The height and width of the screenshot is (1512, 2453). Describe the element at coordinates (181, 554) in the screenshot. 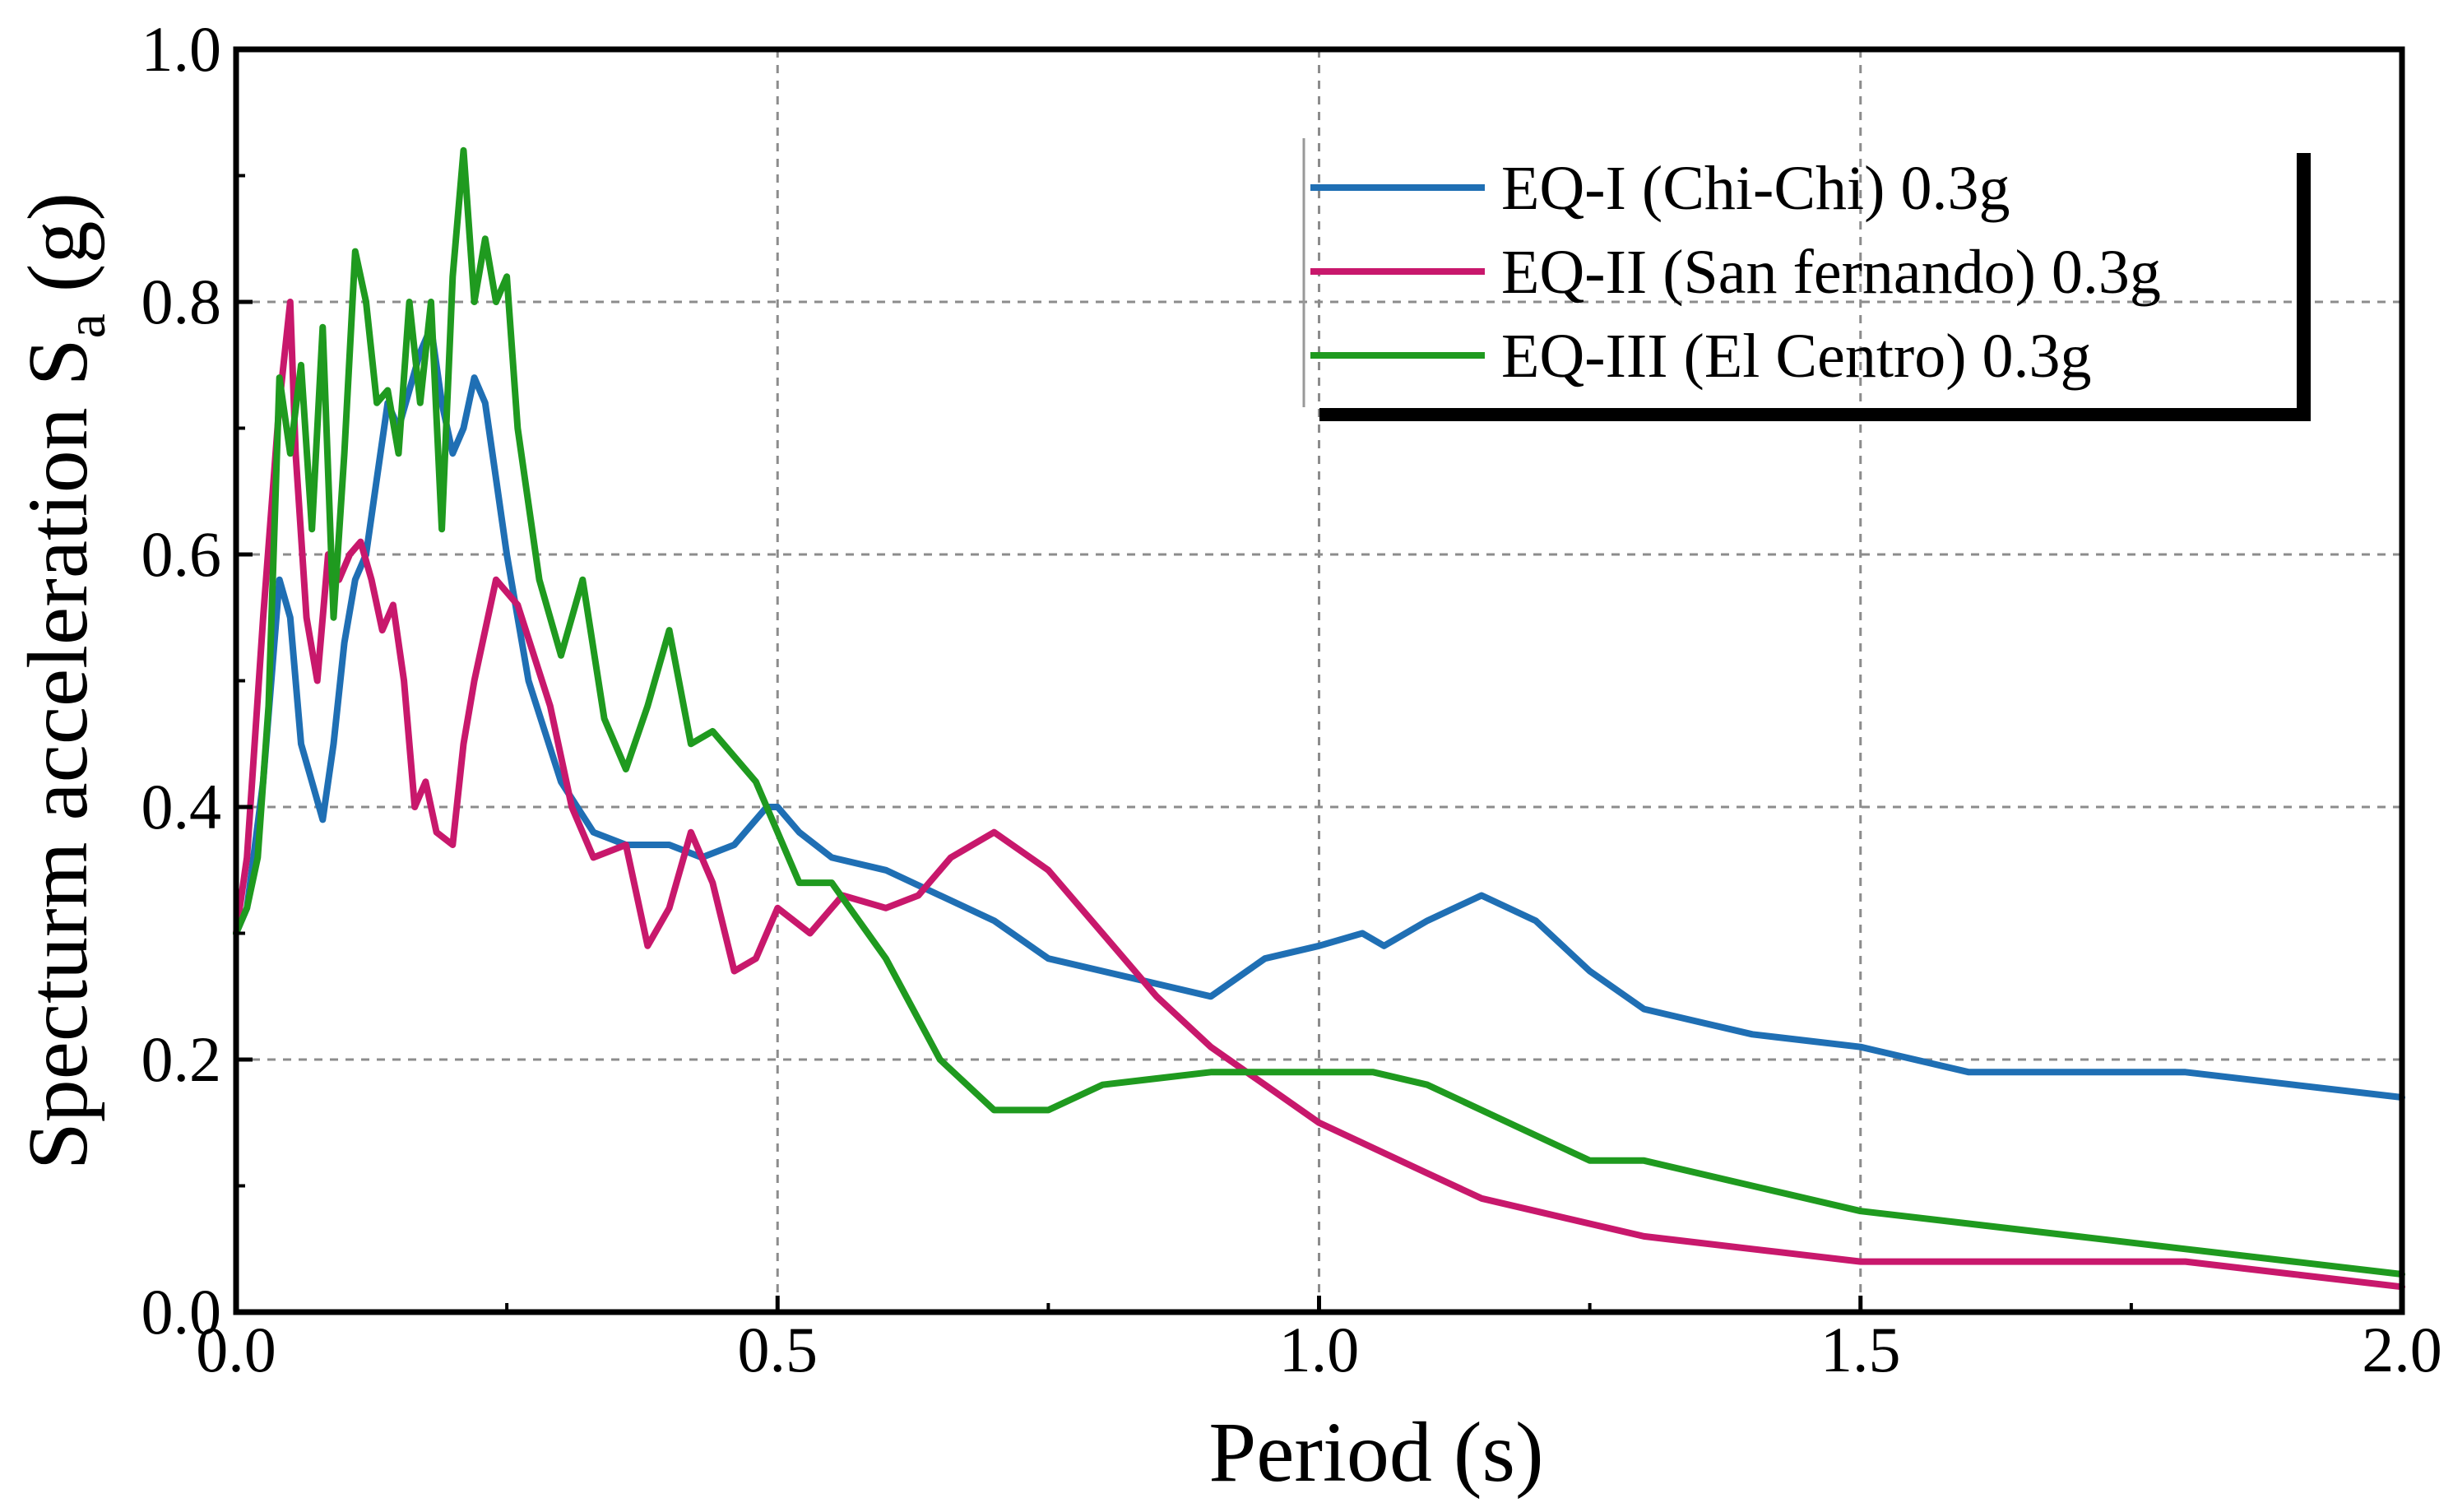

I see `y-tick-label-3: 0.6` at that location.